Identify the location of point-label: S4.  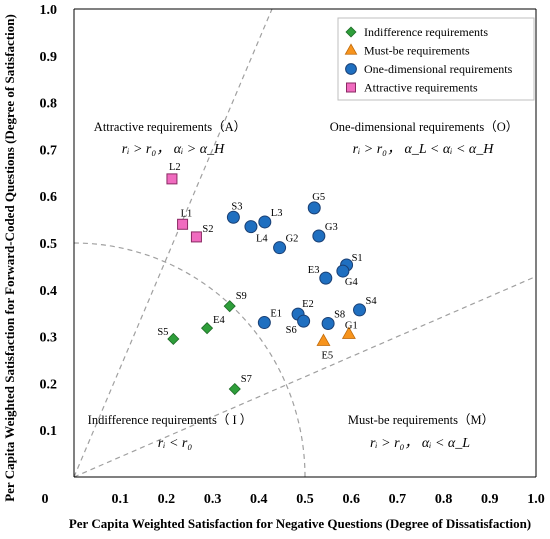
(372, 301).